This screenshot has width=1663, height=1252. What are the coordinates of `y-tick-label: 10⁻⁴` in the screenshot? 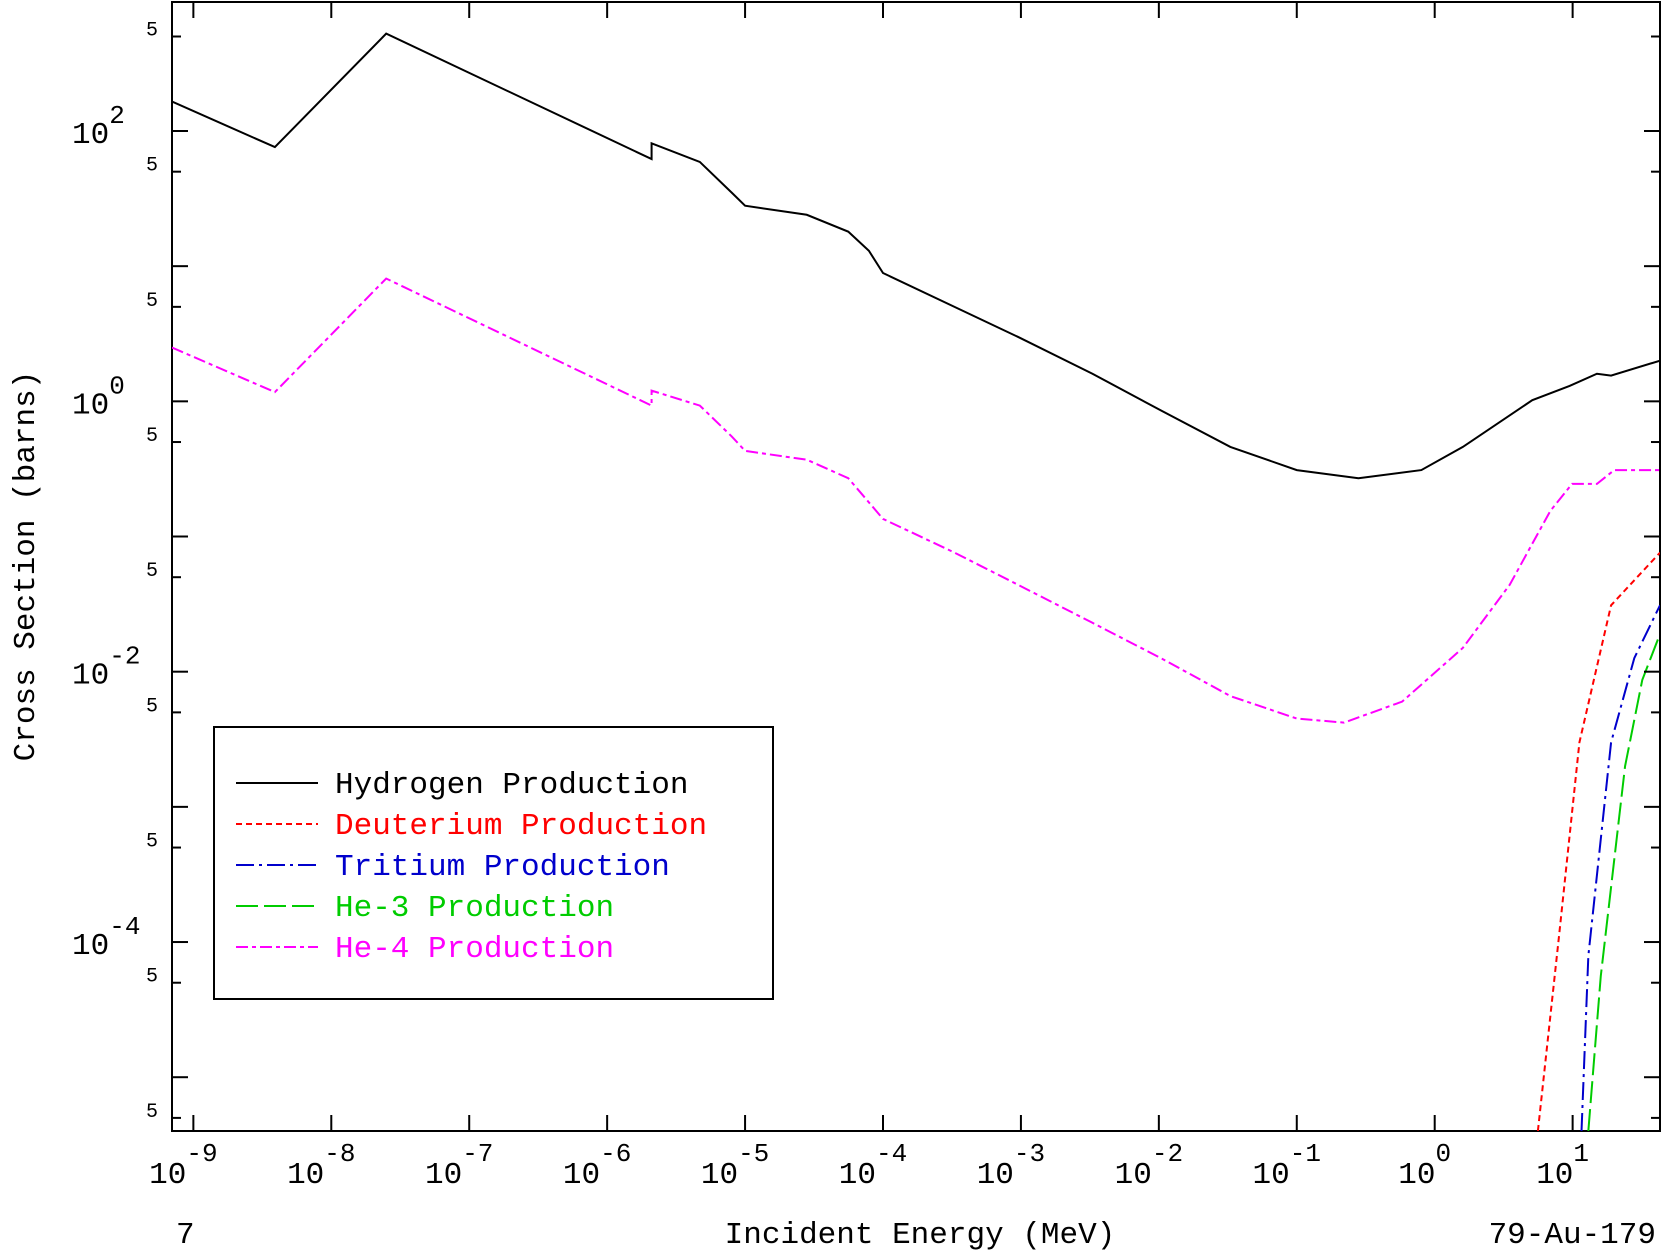 It's located at (106, 938).